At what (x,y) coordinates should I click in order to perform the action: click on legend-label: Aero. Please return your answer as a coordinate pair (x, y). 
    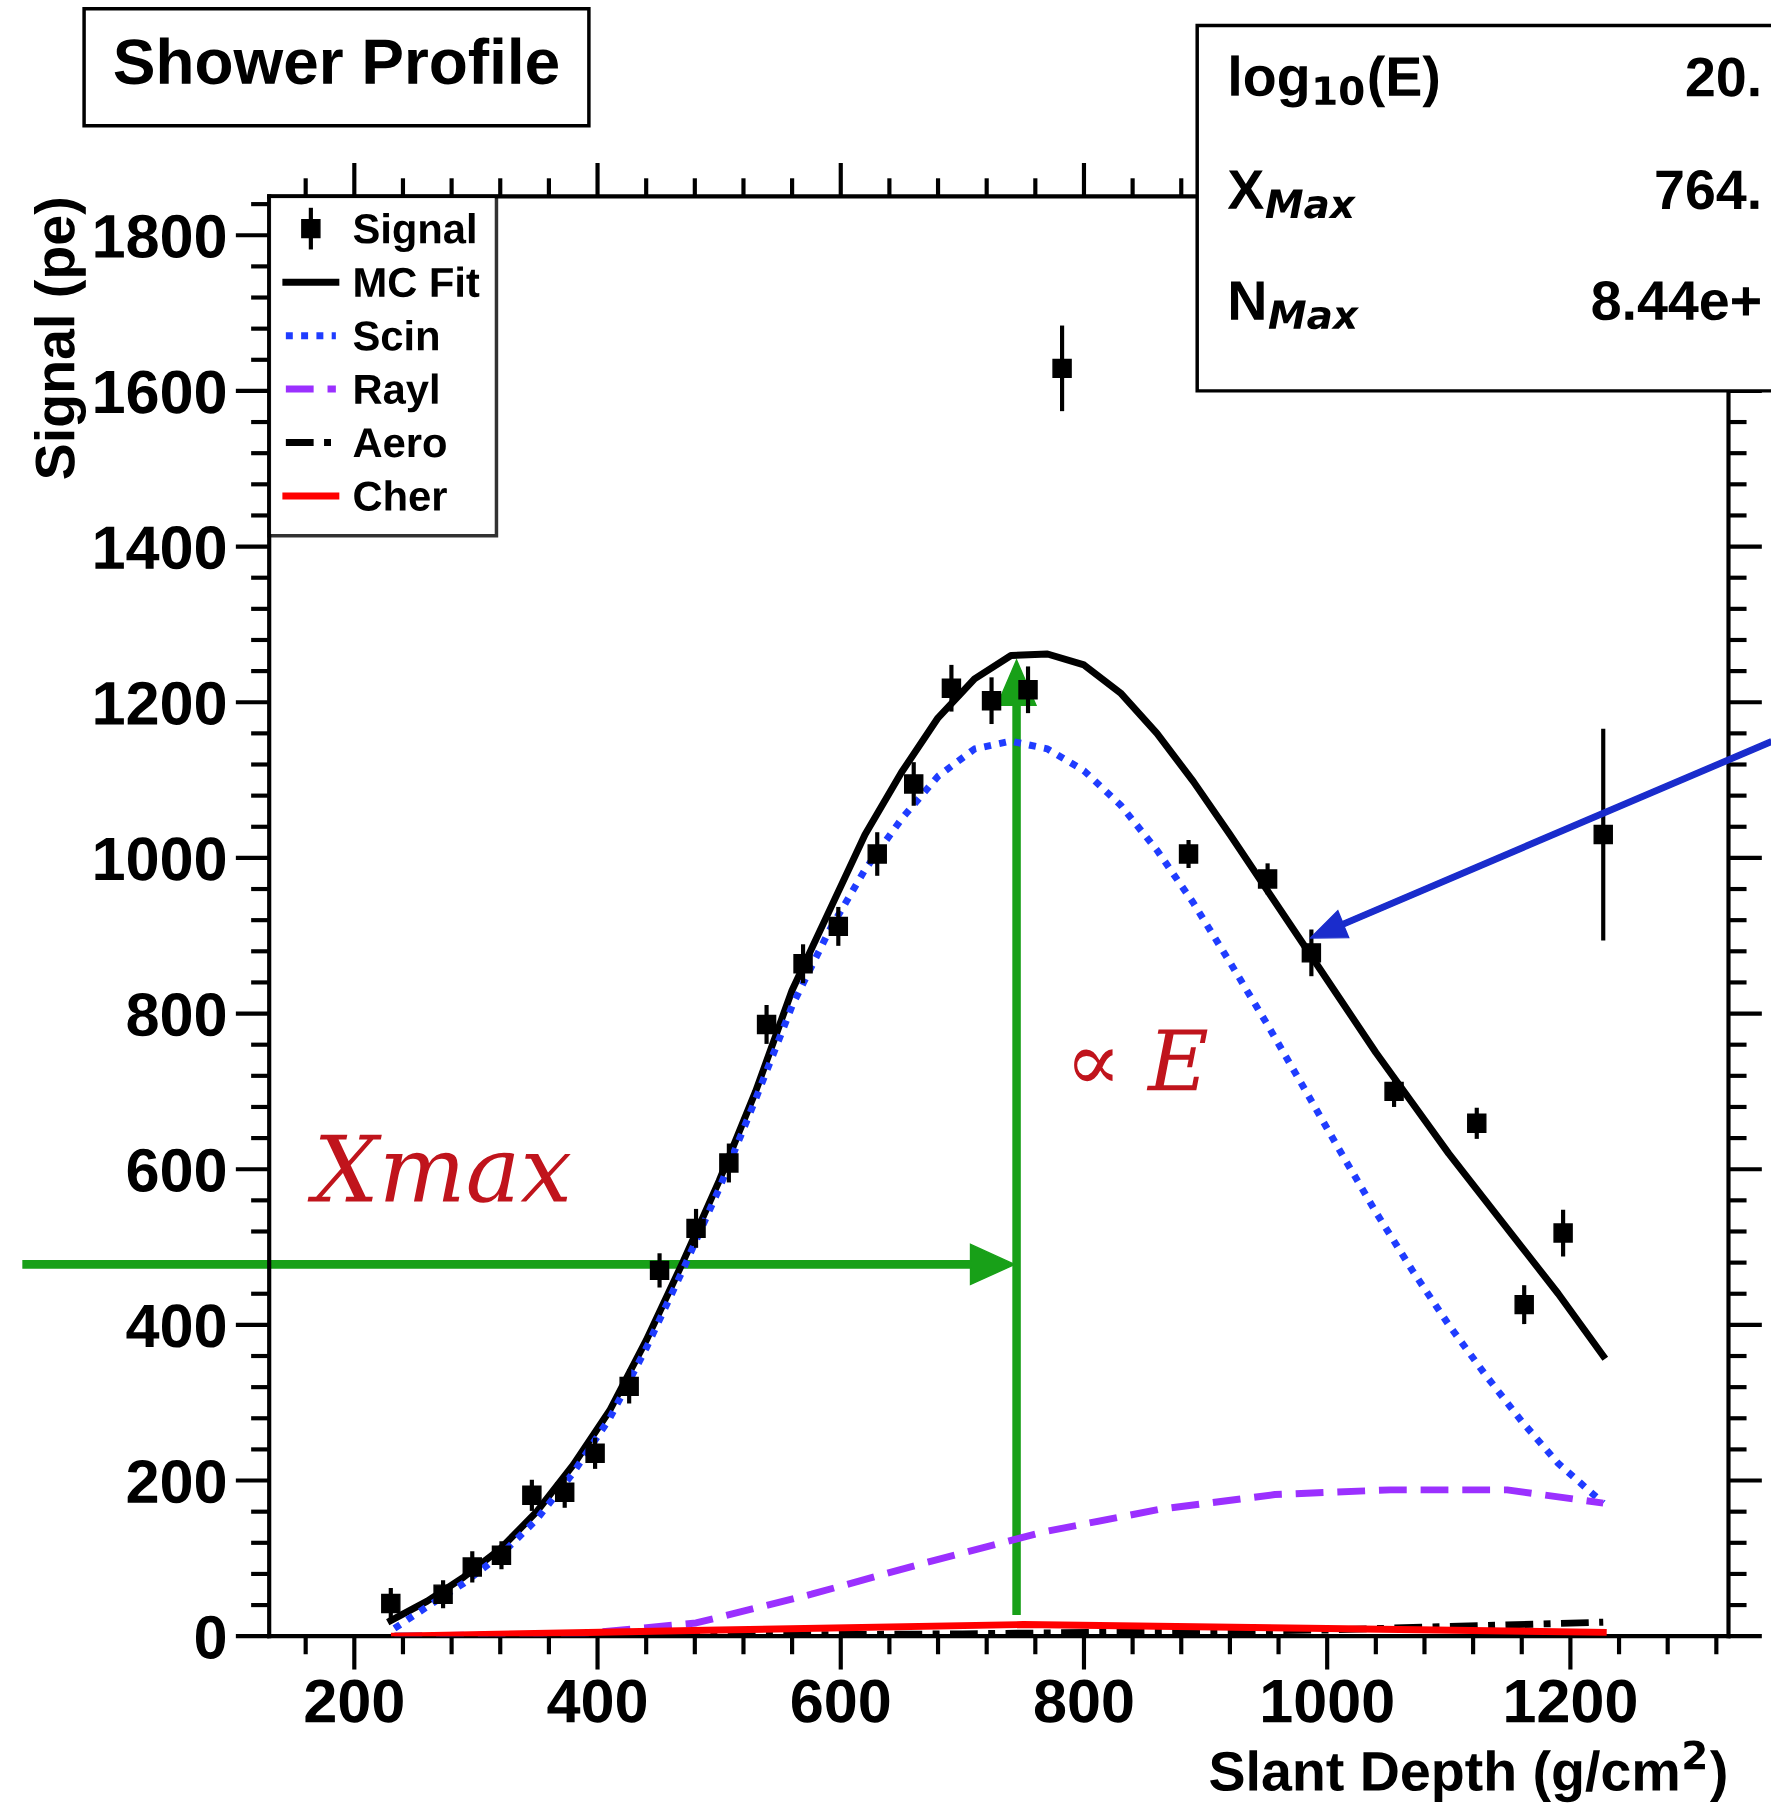
    Looking at the image, I should click on (399, 443).